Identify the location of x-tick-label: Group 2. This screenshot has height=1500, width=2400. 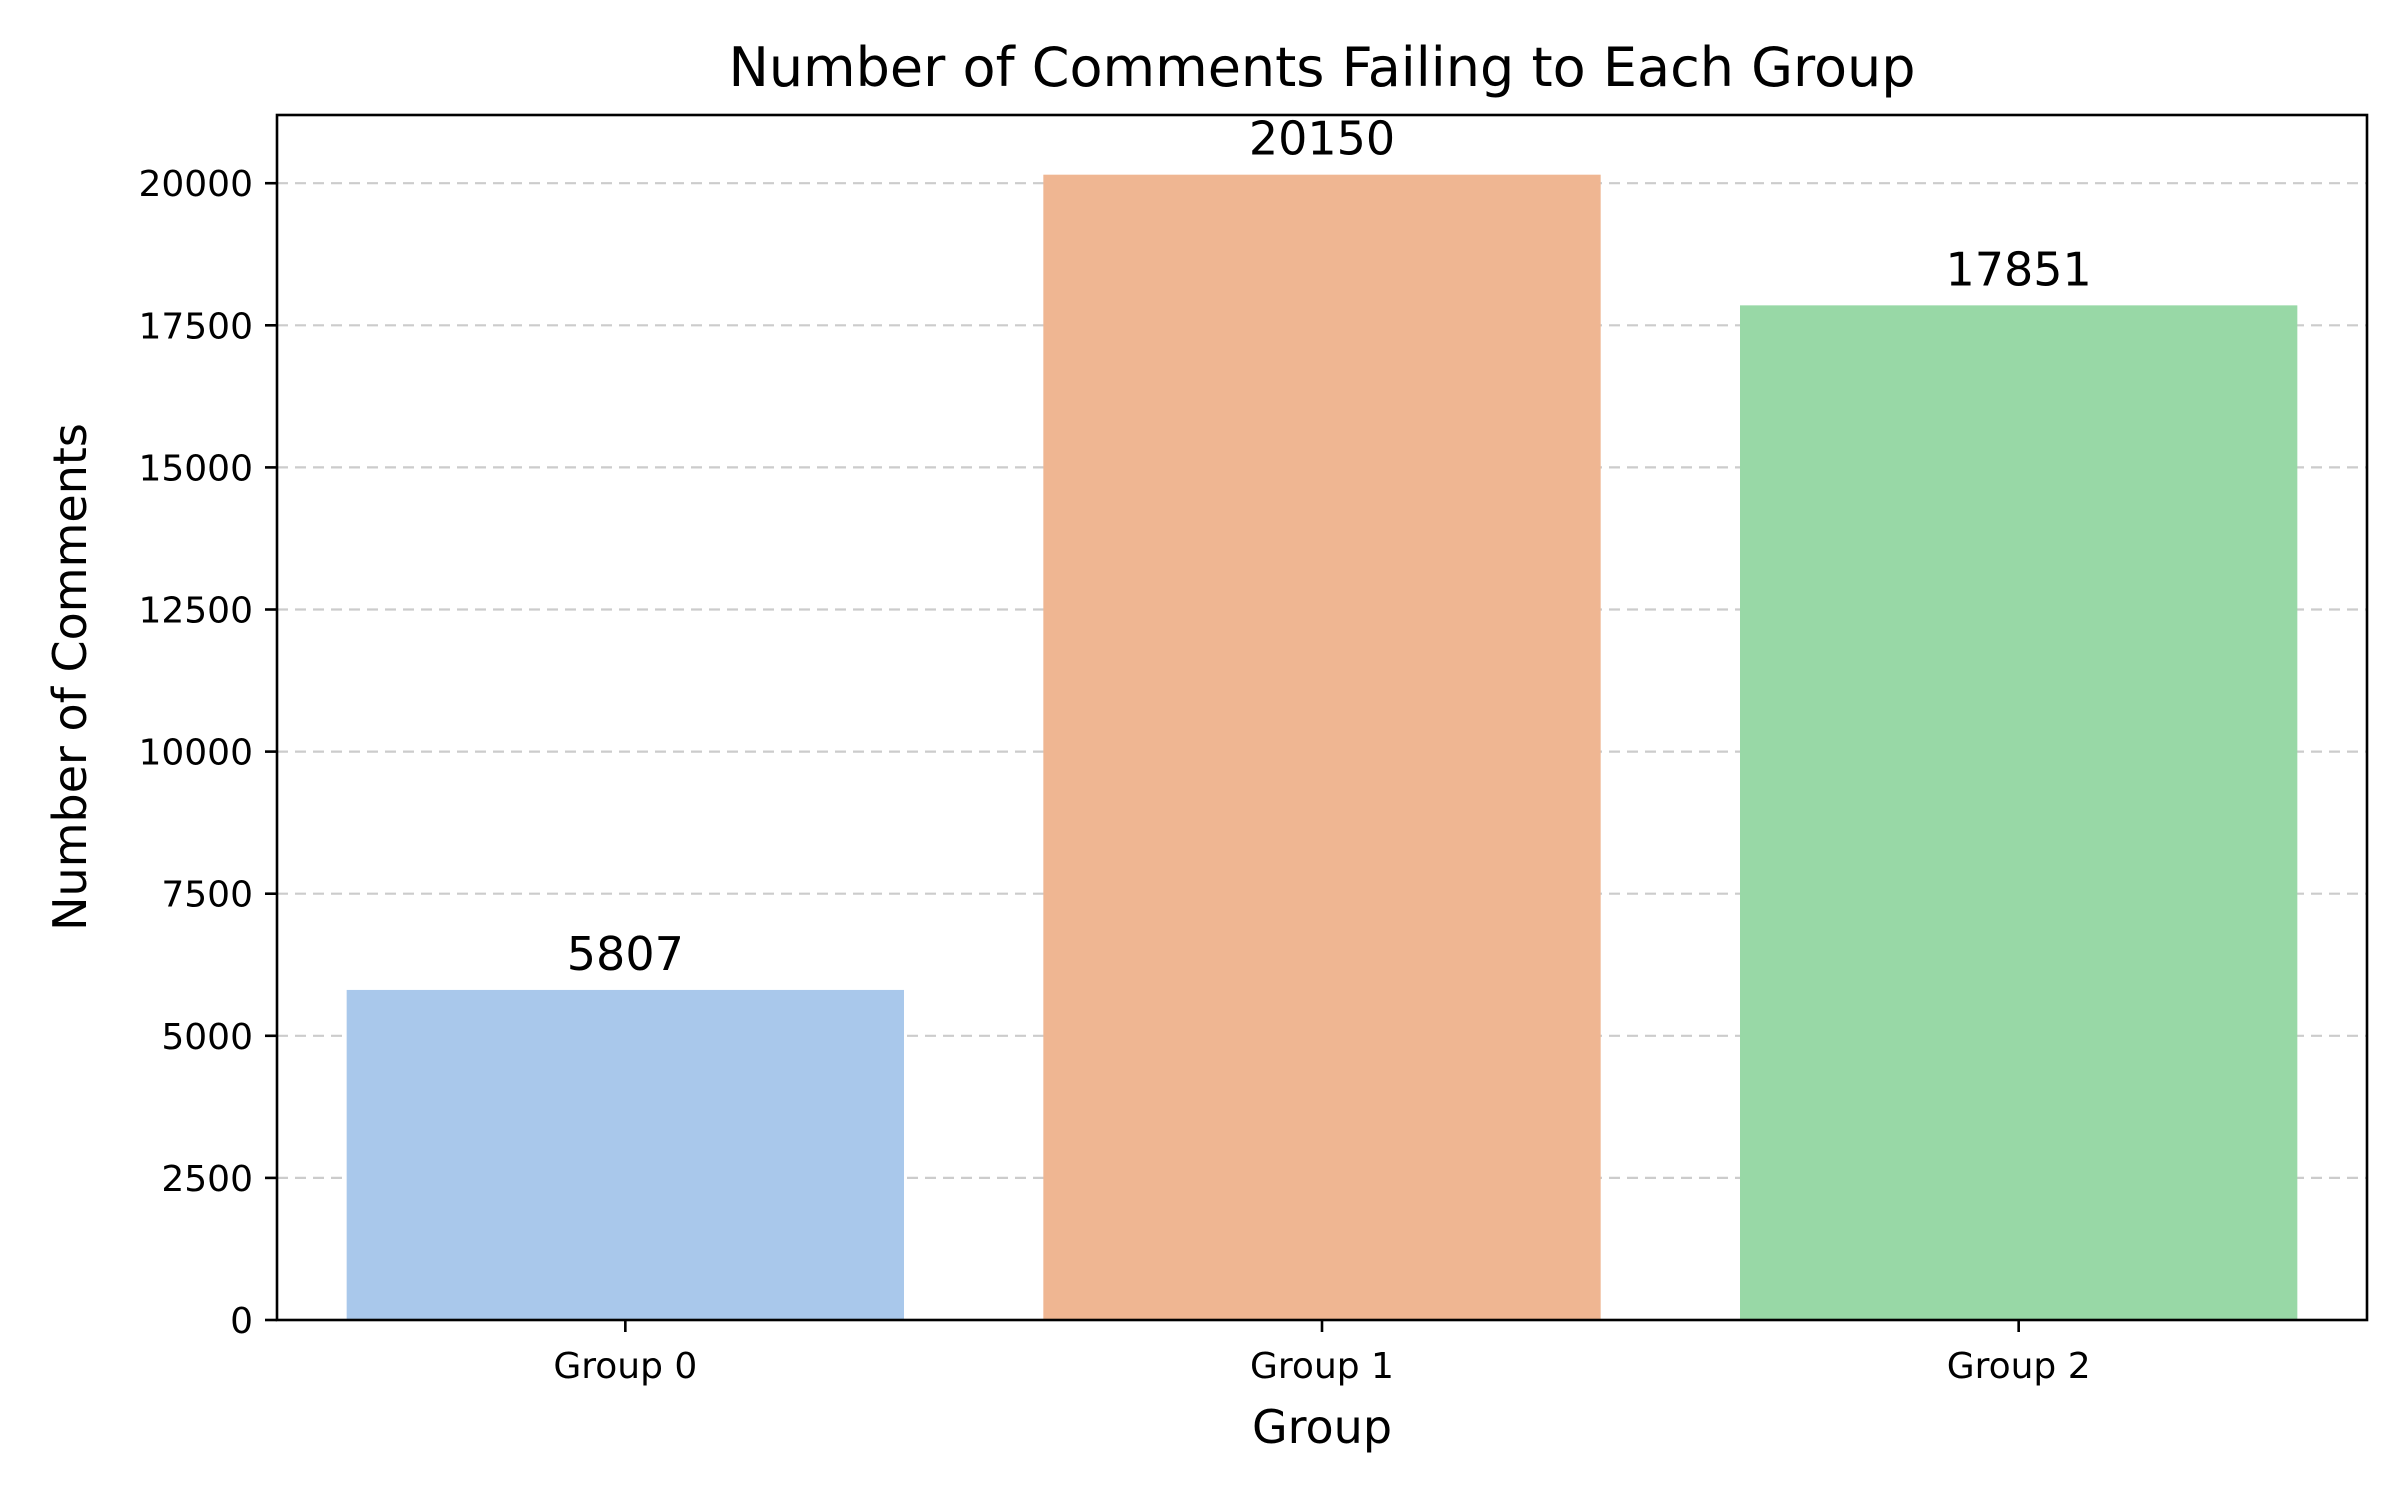
(2019, 1366).